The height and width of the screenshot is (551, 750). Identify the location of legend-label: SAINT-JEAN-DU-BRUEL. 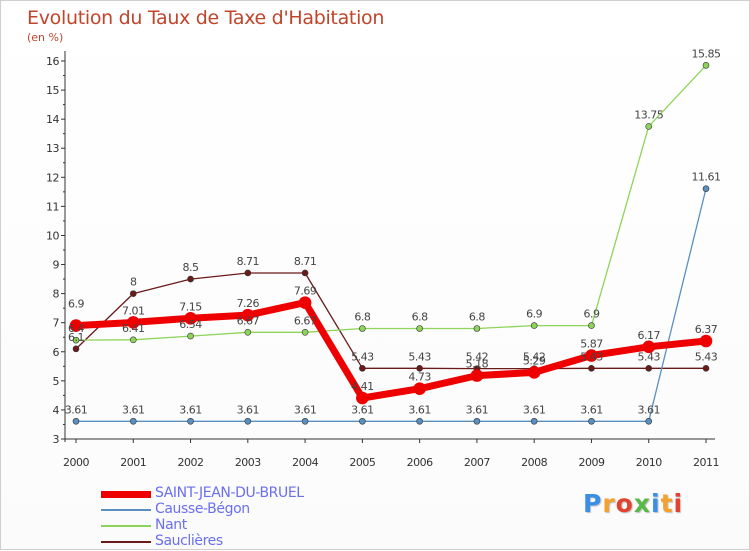
(229, 493).